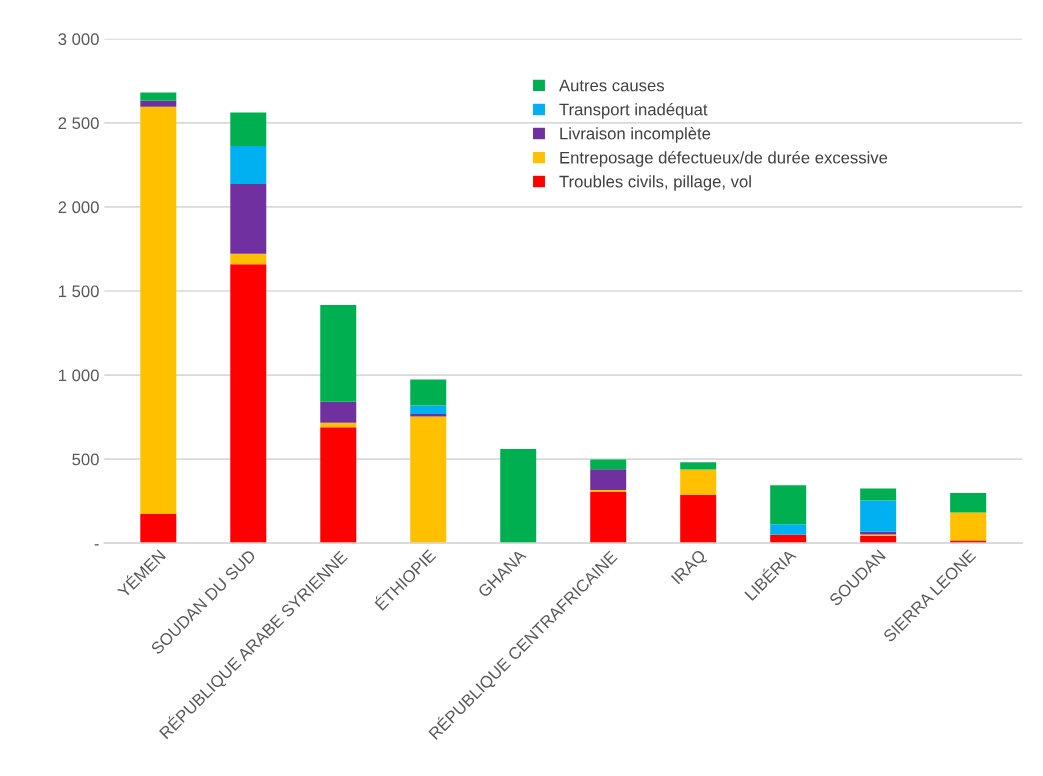  Describe the element at coordinates (78, 39) in the screenshot. I see `y-tick-label: 3 000` at that location.